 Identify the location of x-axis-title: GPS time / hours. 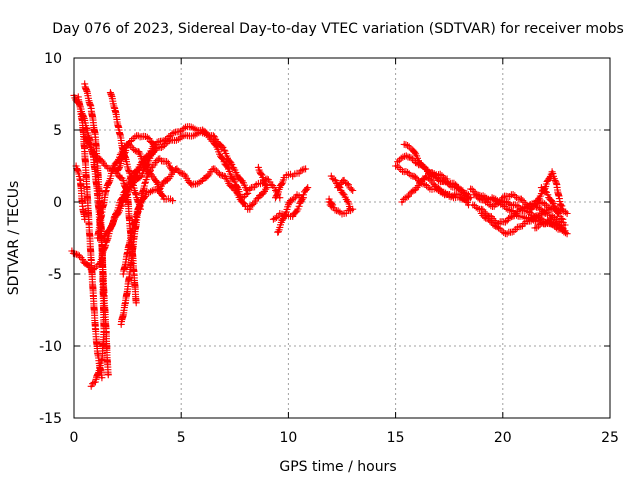
(337, 467).